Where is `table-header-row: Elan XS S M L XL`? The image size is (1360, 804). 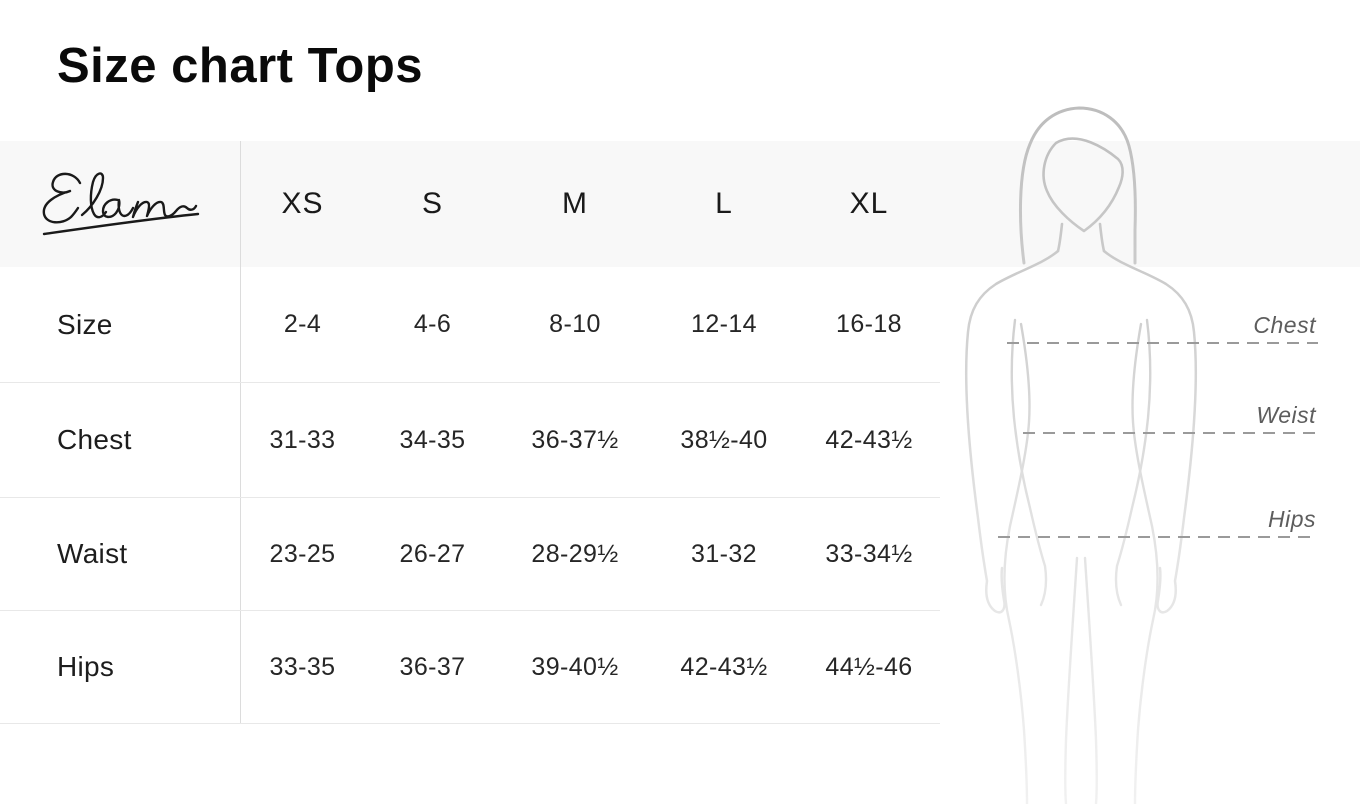
table-header-row: Elan XS S M L XL is located at coordinates (470, 204).